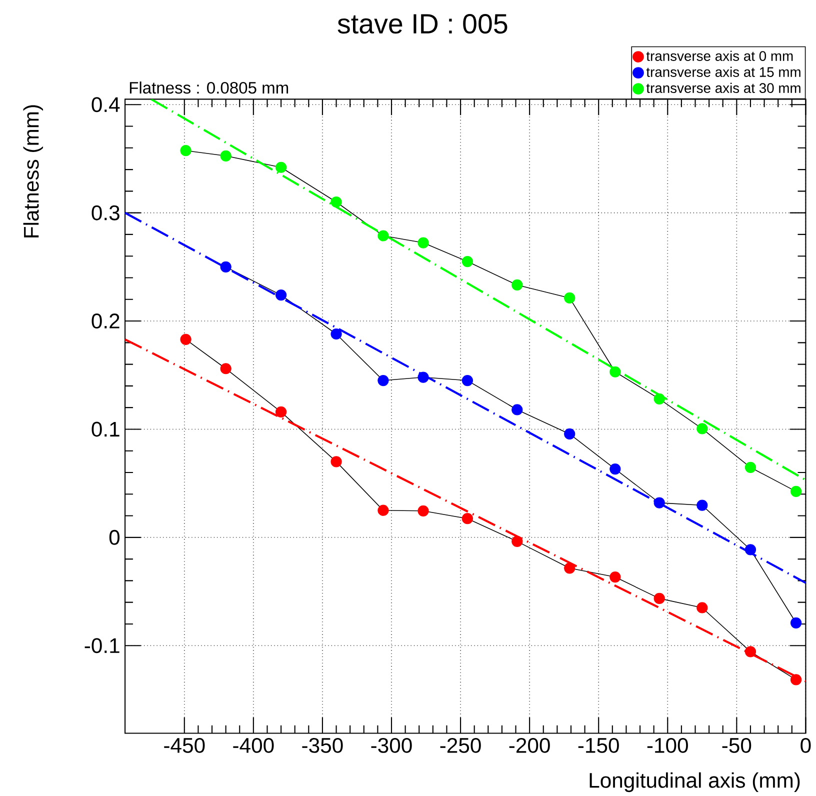 The image size is (816, 796). What do you see at coordinates (667, 745) in the screenshot?
I see `x-tick-label: -100` at bounding box center [667, 745].